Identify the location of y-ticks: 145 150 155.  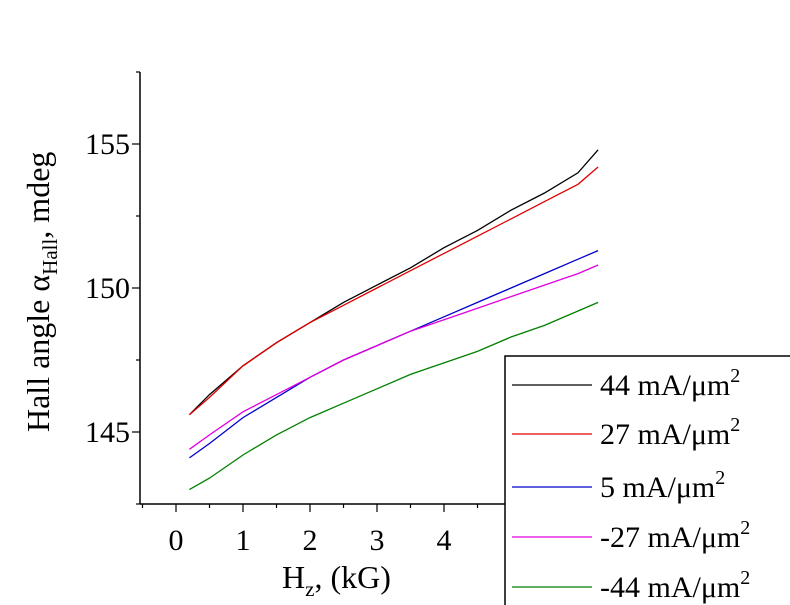
(112, 288).